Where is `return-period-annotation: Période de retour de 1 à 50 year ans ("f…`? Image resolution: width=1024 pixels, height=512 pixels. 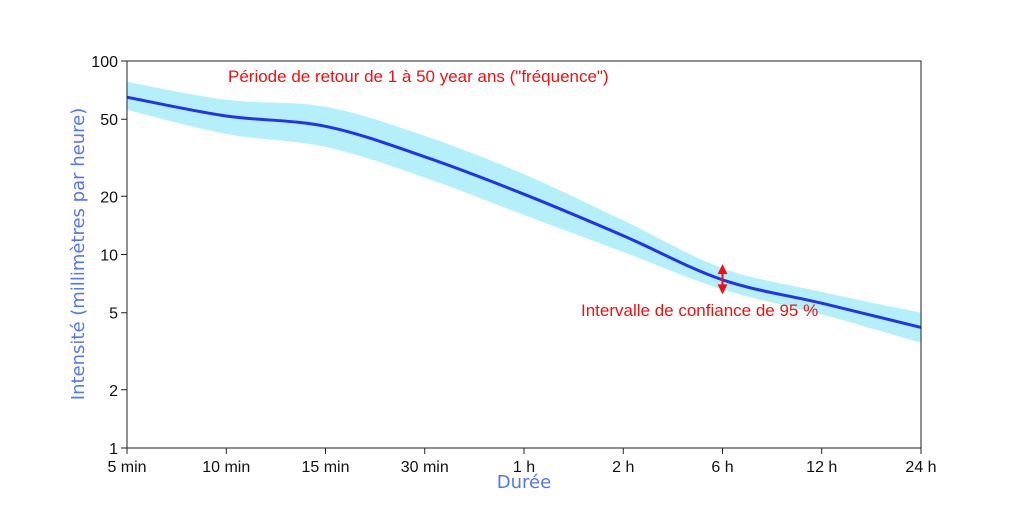
return-period-annotation: Période de retour de 1 à 50 year ans ("f… is located at coordinates (418, 76).